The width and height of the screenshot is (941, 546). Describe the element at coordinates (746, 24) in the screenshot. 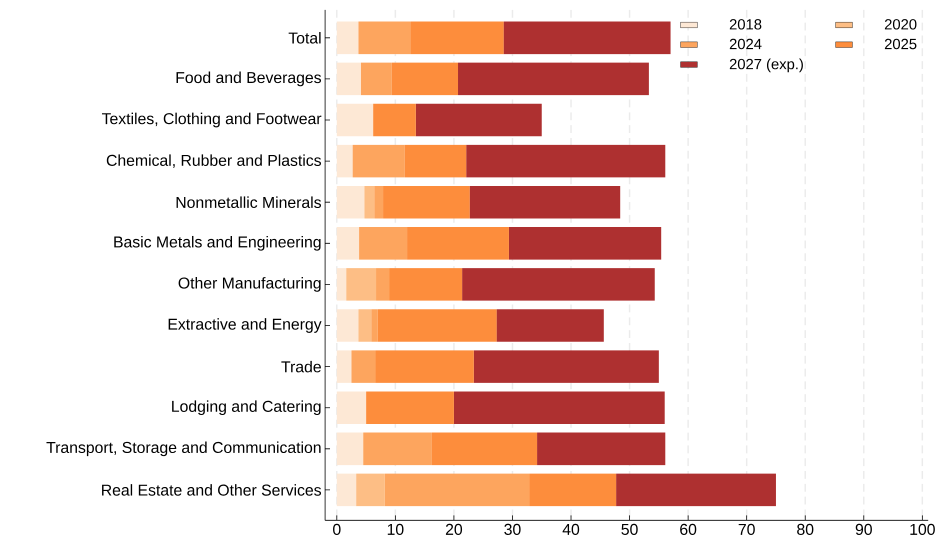

I see `legend-label: 2018` at that location.